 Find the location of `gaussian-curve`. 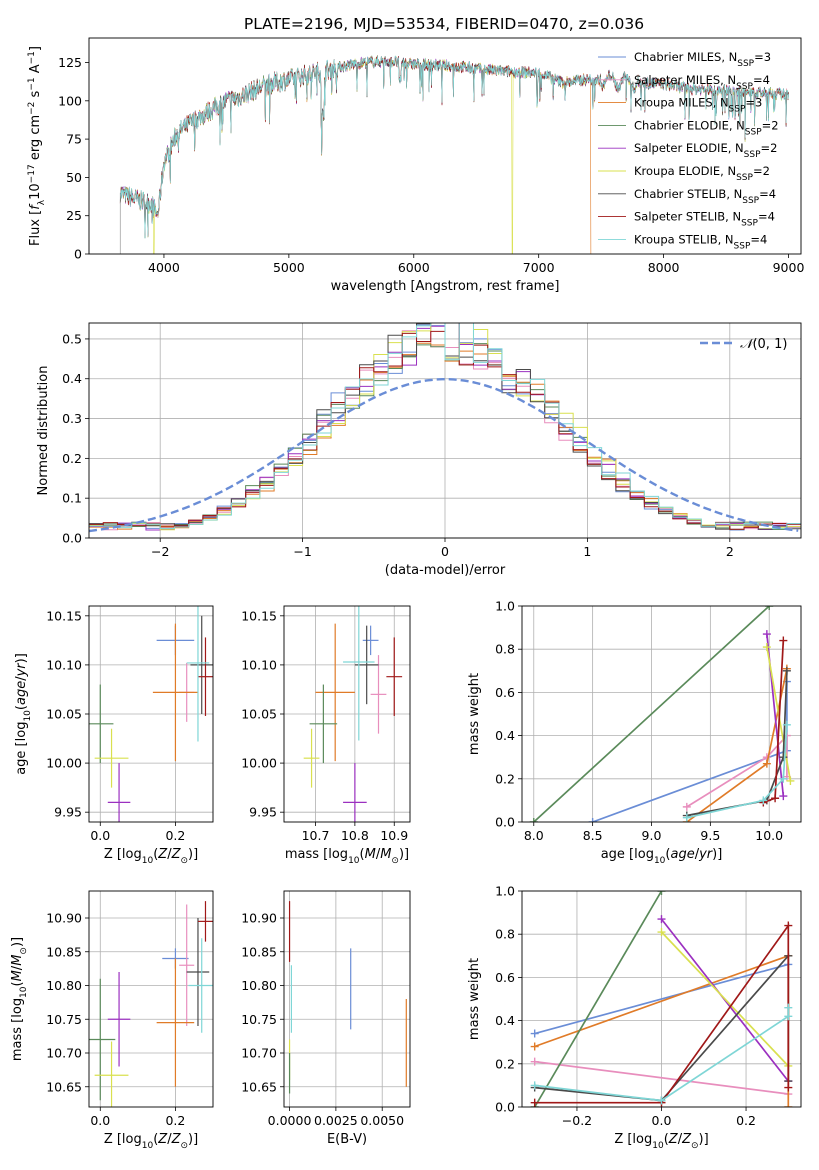

gaussian-curve is located at coordinates (444, 455).